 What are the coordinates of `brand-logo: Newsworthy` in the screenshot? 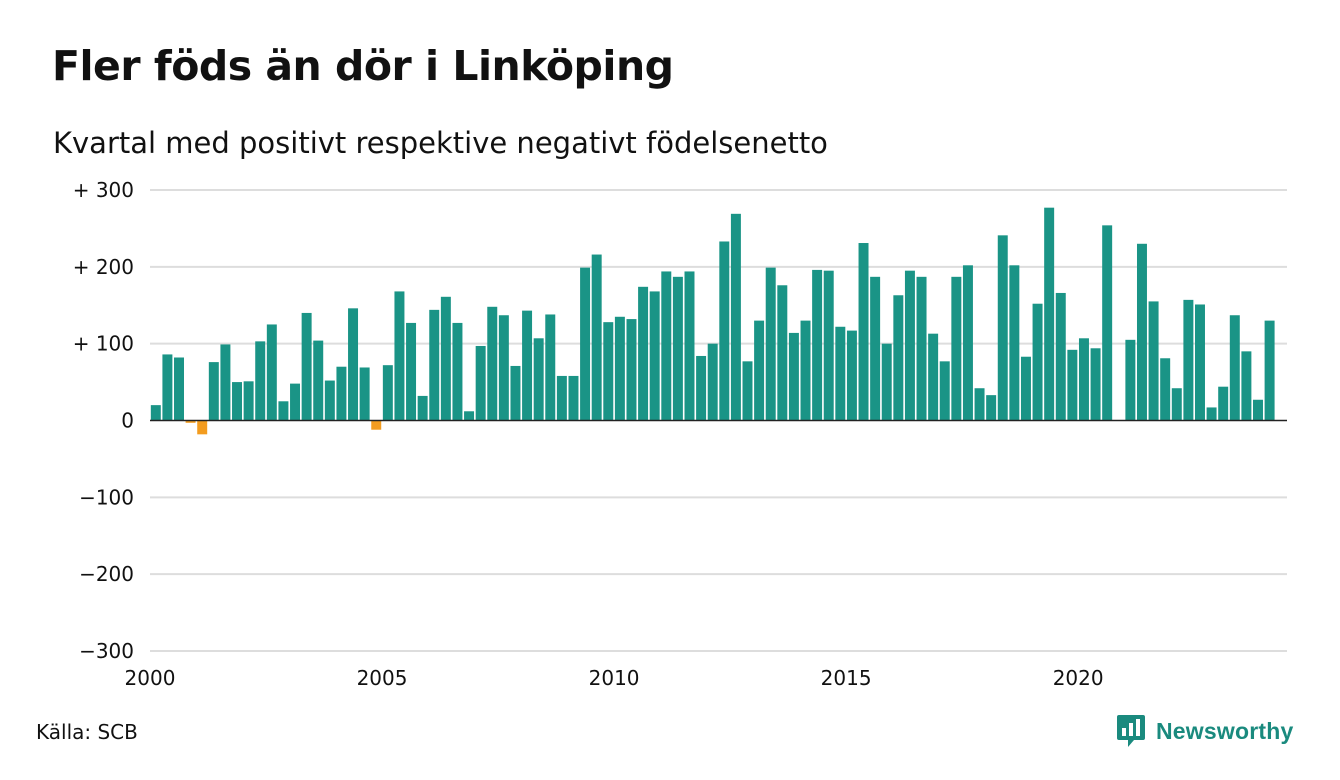 It's located at (1204, 731).